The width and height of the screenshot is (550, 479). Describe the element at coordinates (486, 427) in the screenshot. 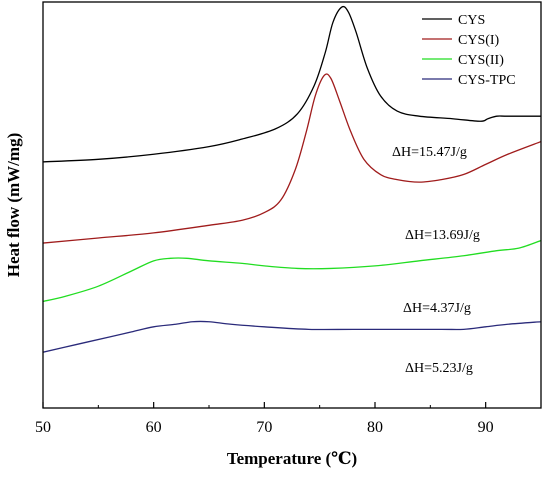

I see `x-tick-label: 90` at that location.